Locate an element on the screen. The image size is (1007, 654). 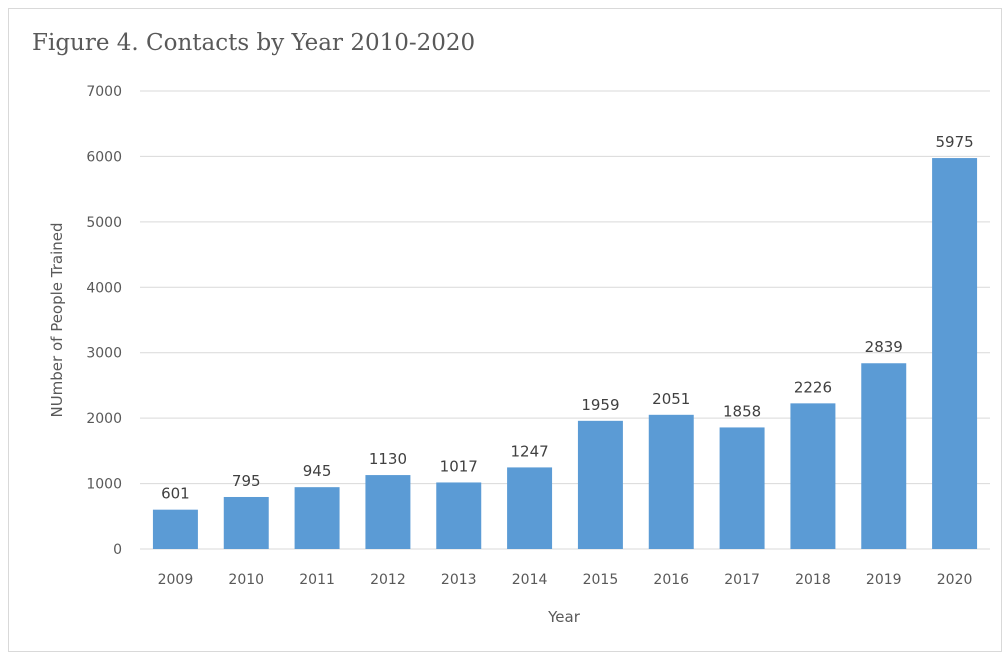
y-tick-label: 5000 is located at coordinates (104, 223).